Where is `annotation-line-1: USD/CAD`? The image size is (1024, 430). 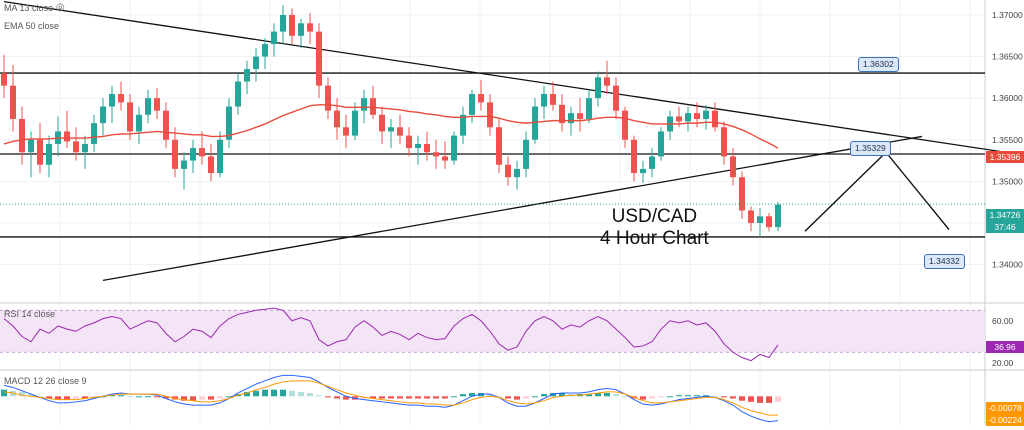 annotation-line-1: USD/CAD is located at coordinates (654, 216).